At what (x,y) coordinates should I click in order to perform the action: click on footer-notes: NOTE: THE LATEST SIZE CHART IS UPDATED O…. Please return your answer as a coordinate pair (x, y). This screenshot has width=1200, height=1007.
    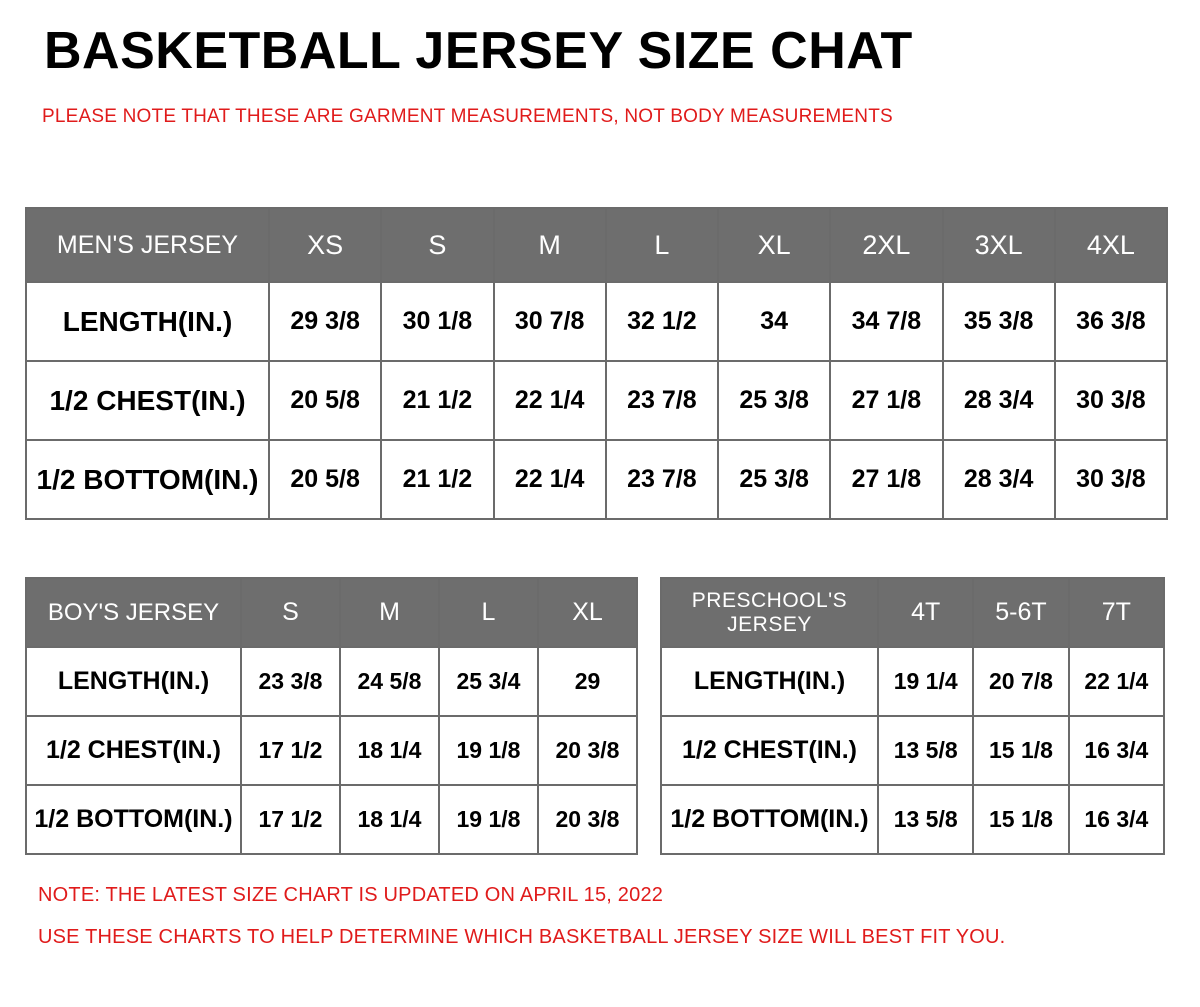
    Looking at the image, I should click on (521, 916).